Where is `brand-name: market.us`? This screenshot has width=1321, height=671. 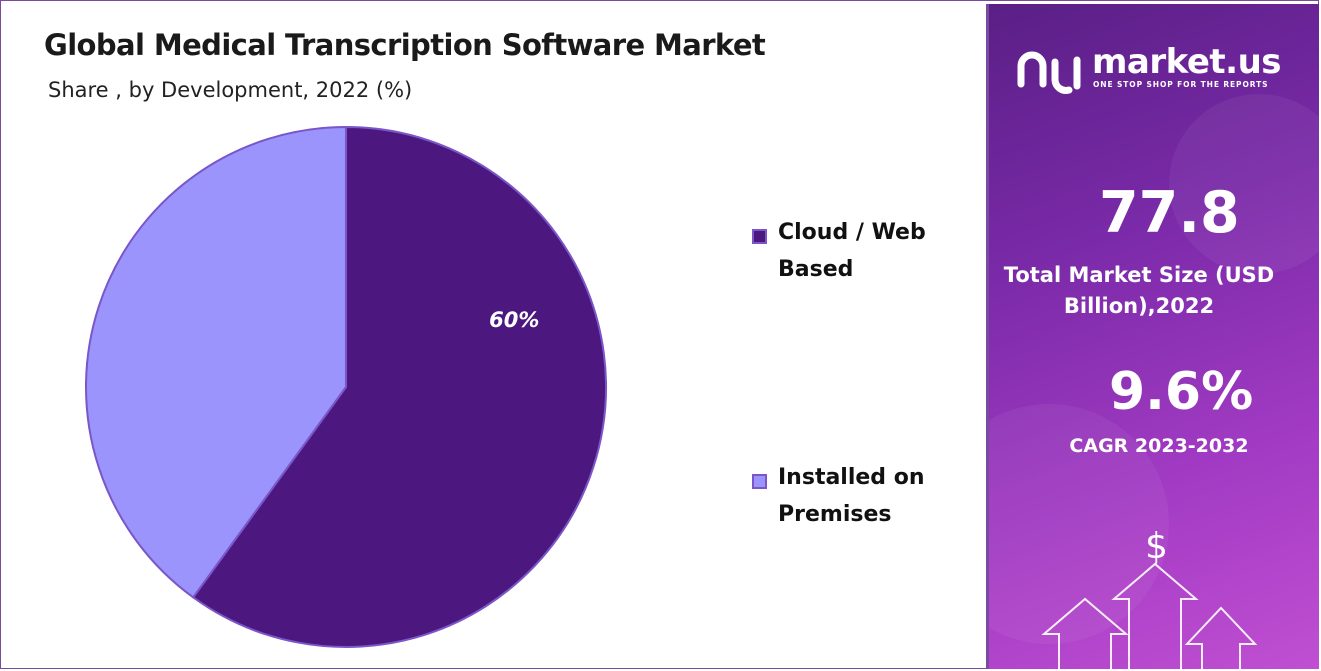
brand-name: market.us is located at coordinates (1187, 62).